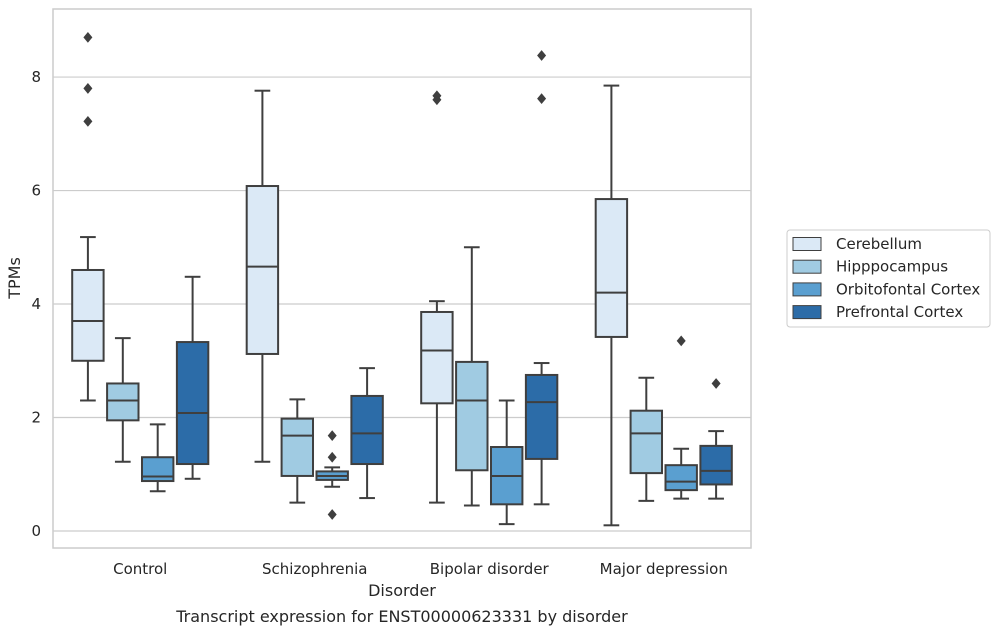 This screenshot has height=634, width=999. Describe the element at coordinates (36, 77) in the screenshot. I see `y-tick-label: 8` at that location.